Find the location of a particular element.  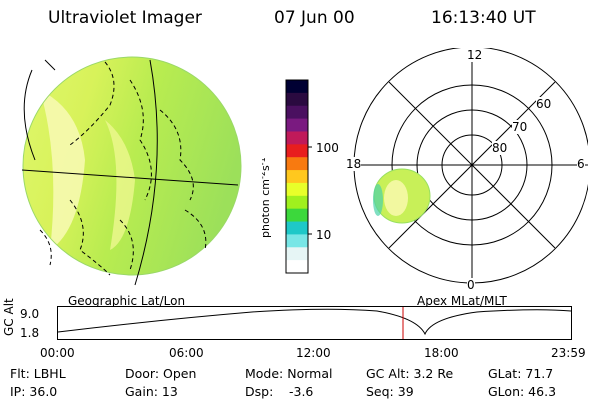

date-label: 07 Jun 00 is located at coordinates (314, 18).